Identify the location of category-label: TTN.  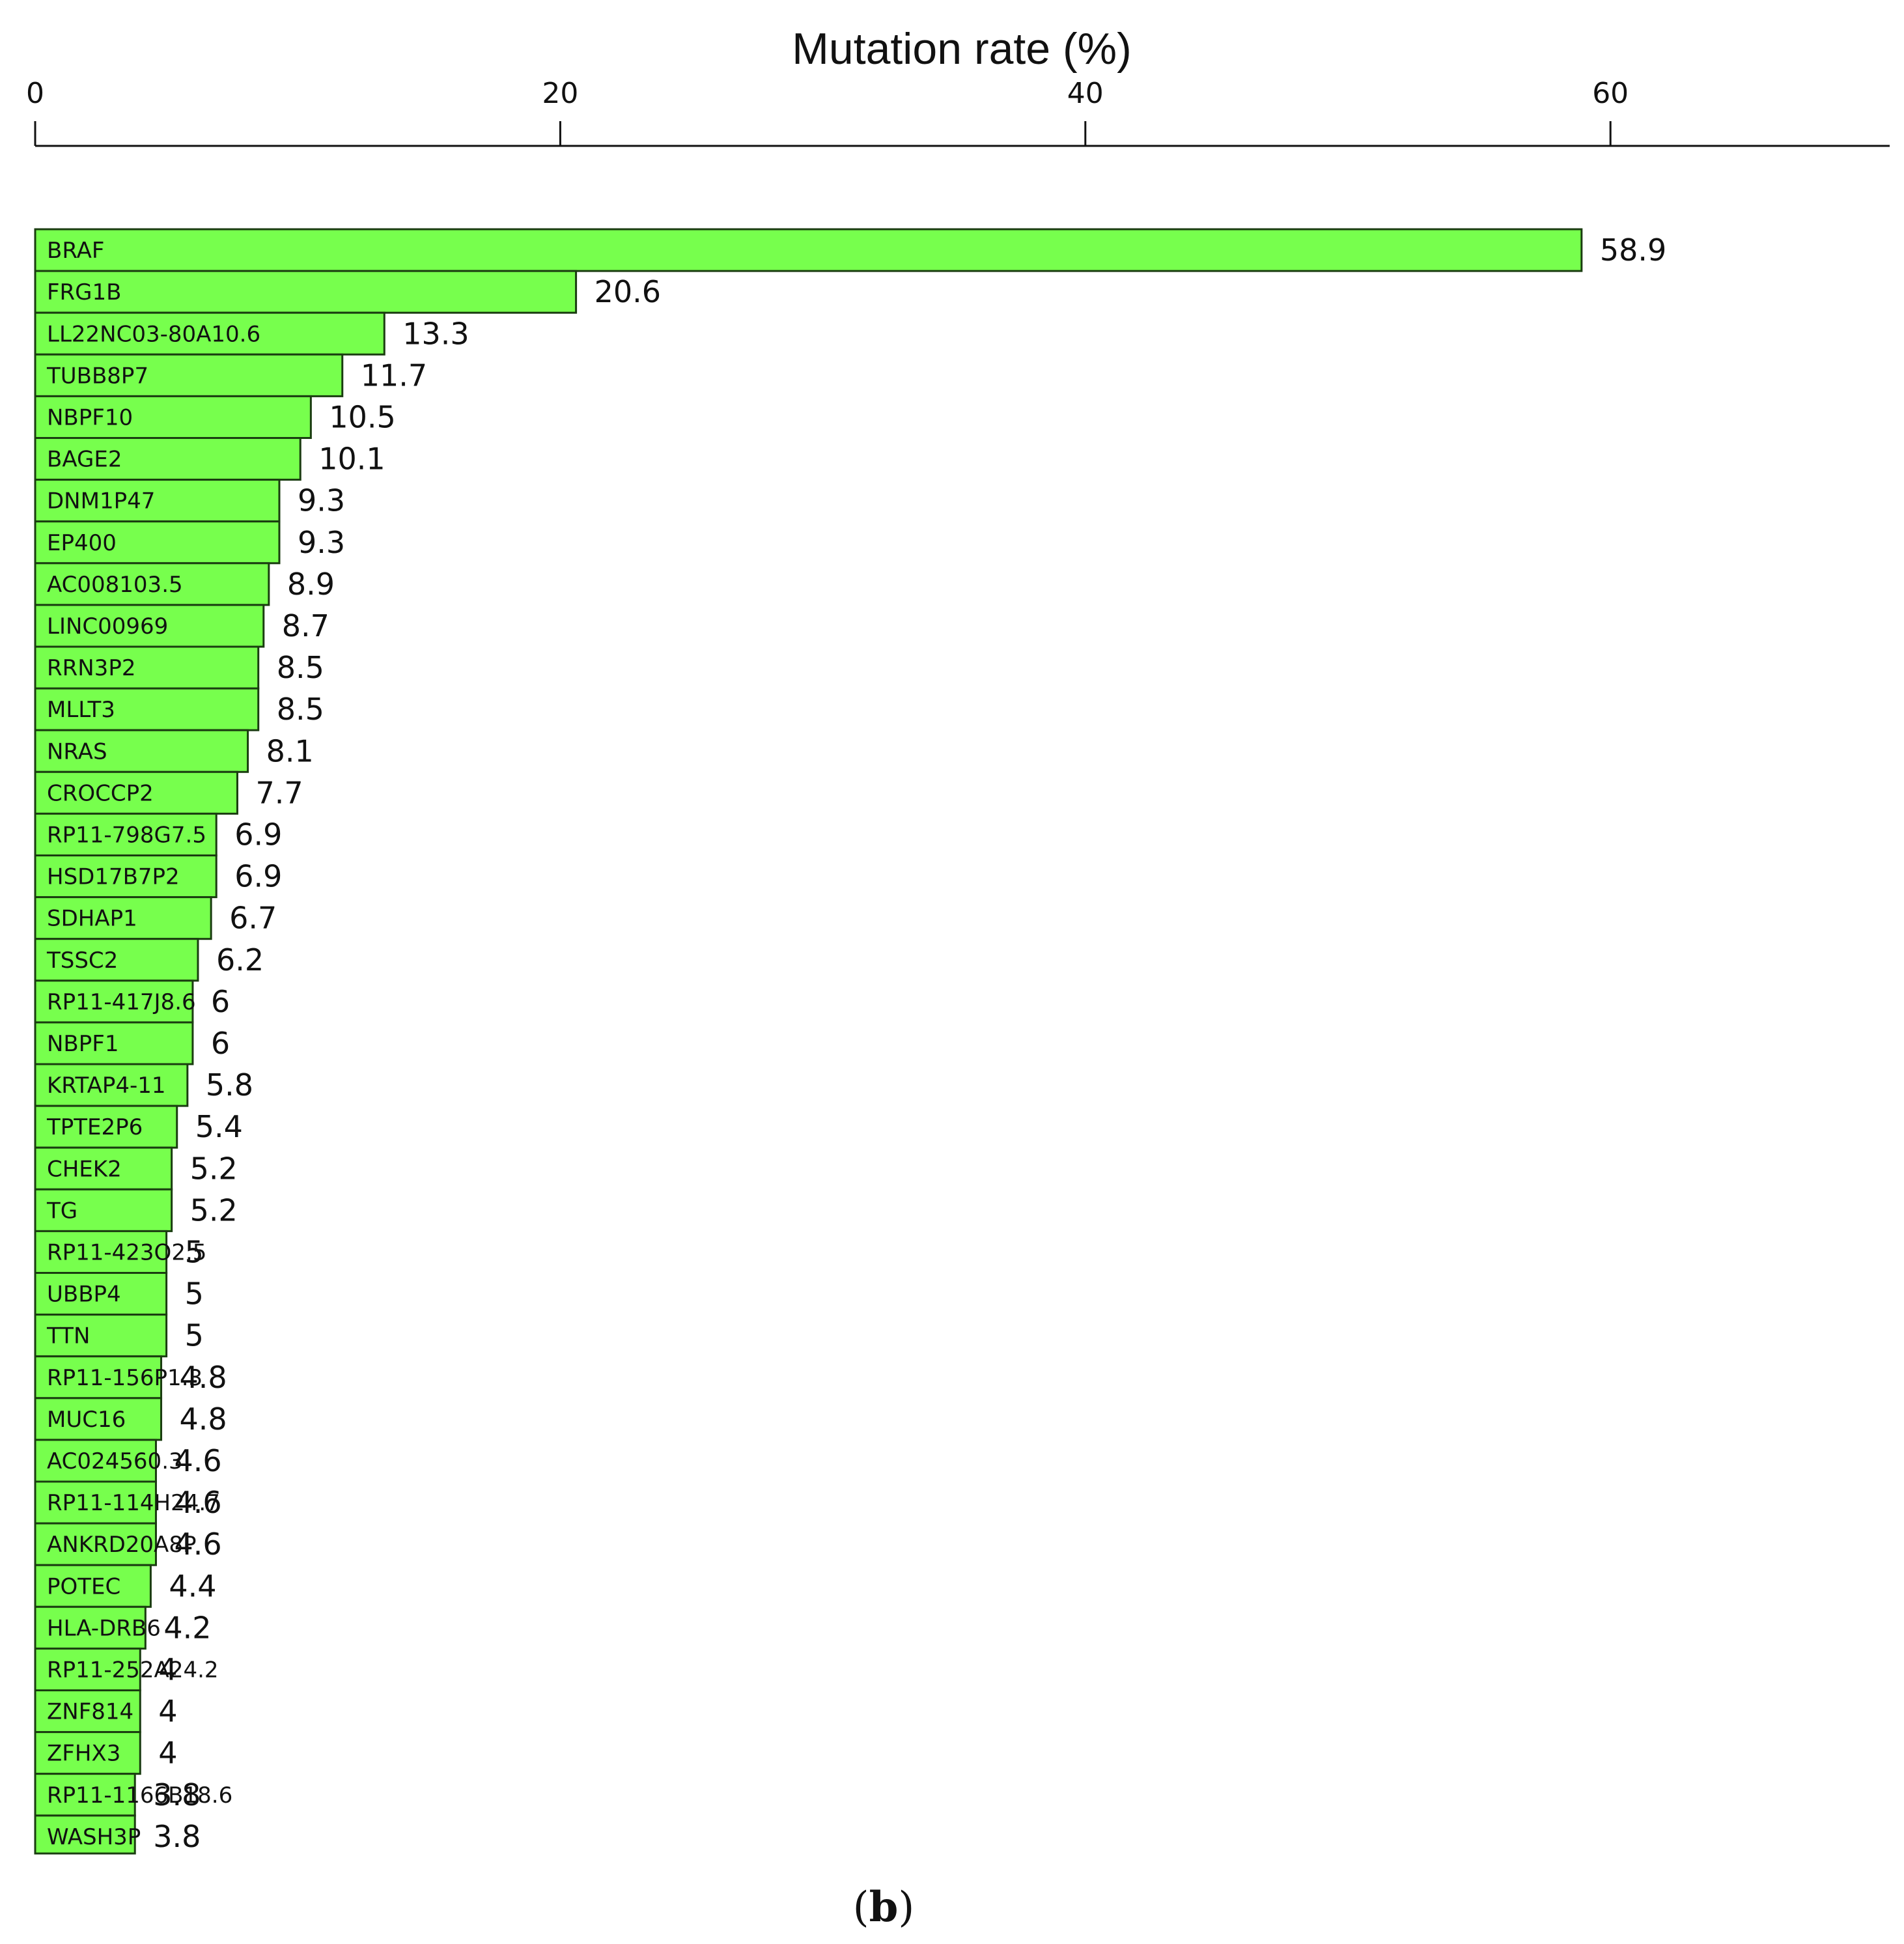
(68, 1336).